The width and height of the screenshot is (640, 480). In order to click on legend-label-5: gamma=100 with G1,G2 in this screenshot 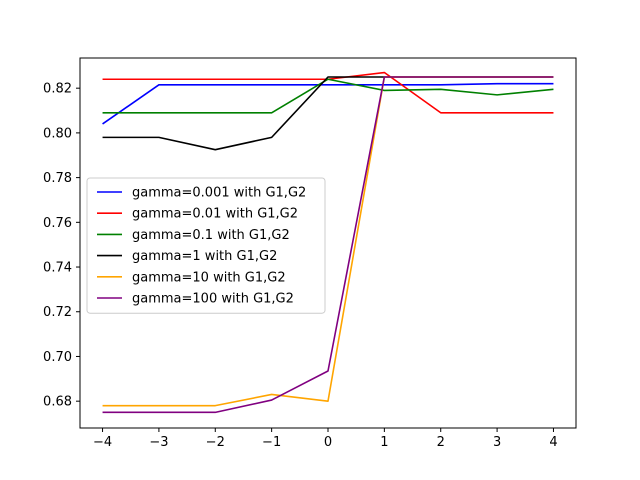, I will do `click(213, 299)`.